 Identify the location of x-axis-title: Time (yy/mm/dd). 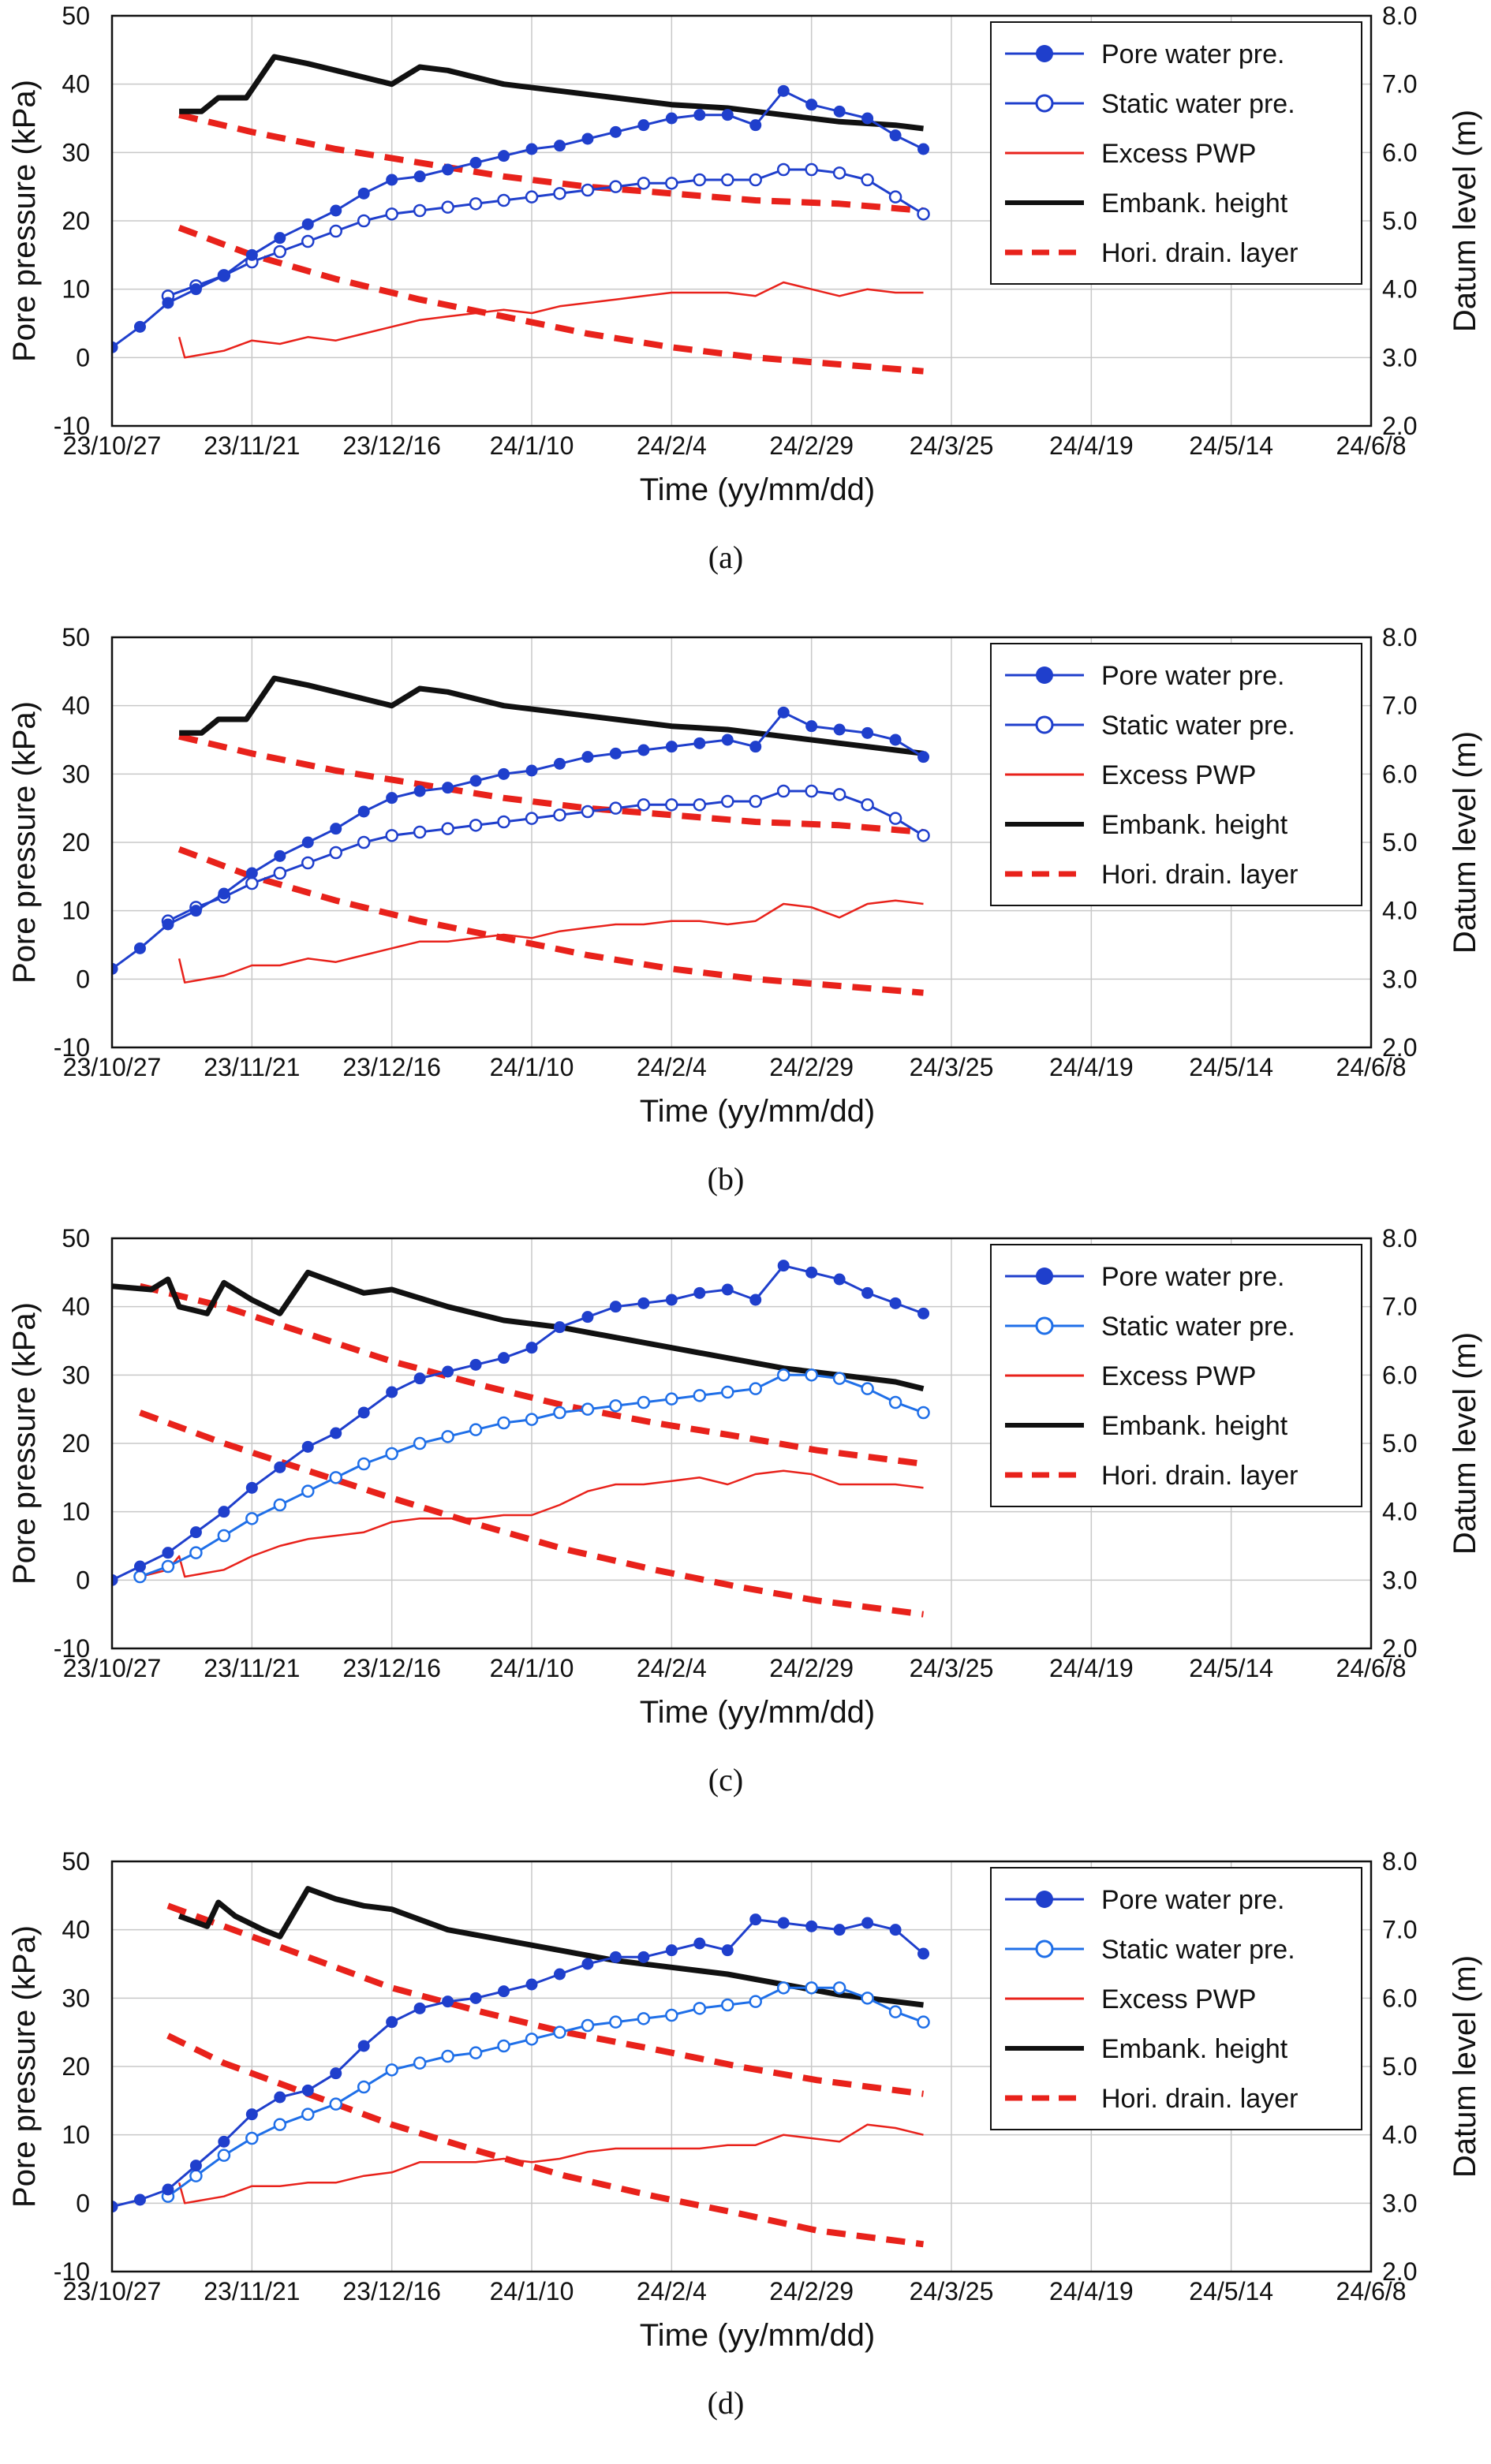
(758, 489).